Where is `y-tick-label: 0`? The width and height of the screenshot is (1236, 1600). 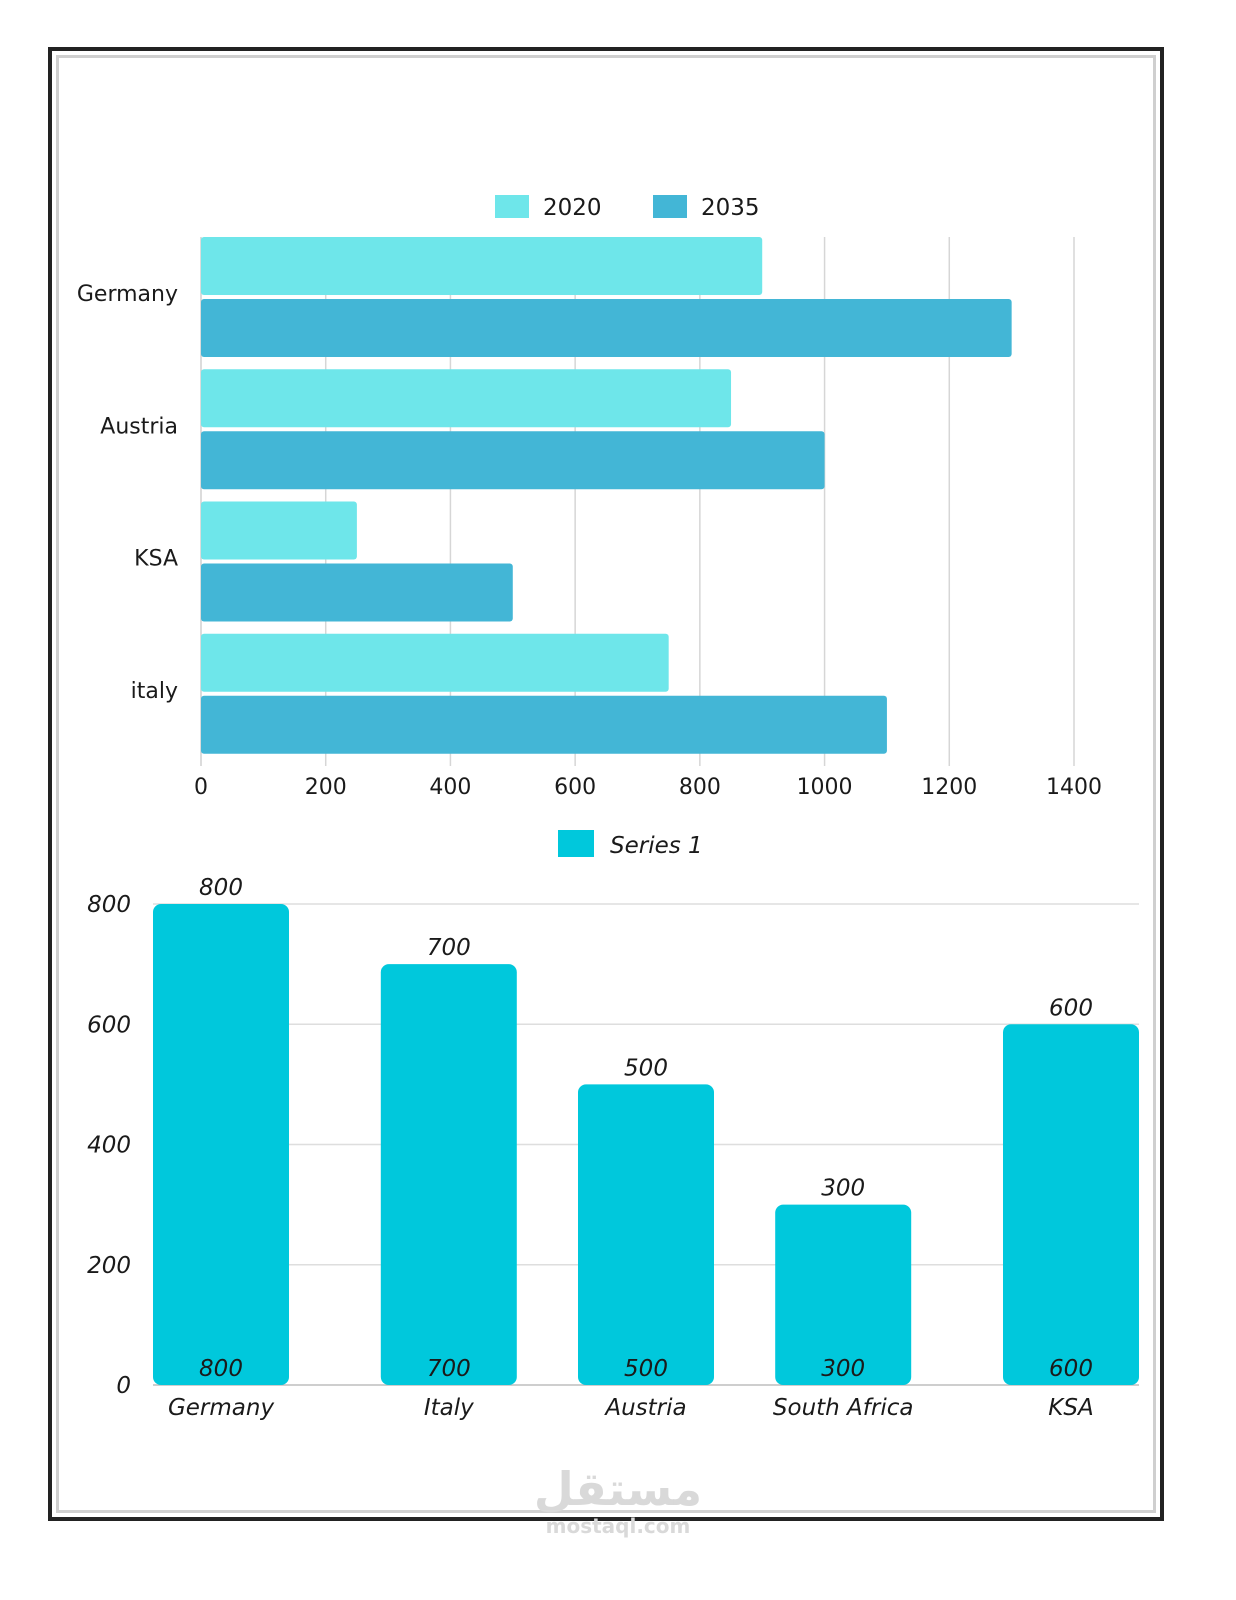 y-tick-label: 0 is located at coordinates (123, 1386).